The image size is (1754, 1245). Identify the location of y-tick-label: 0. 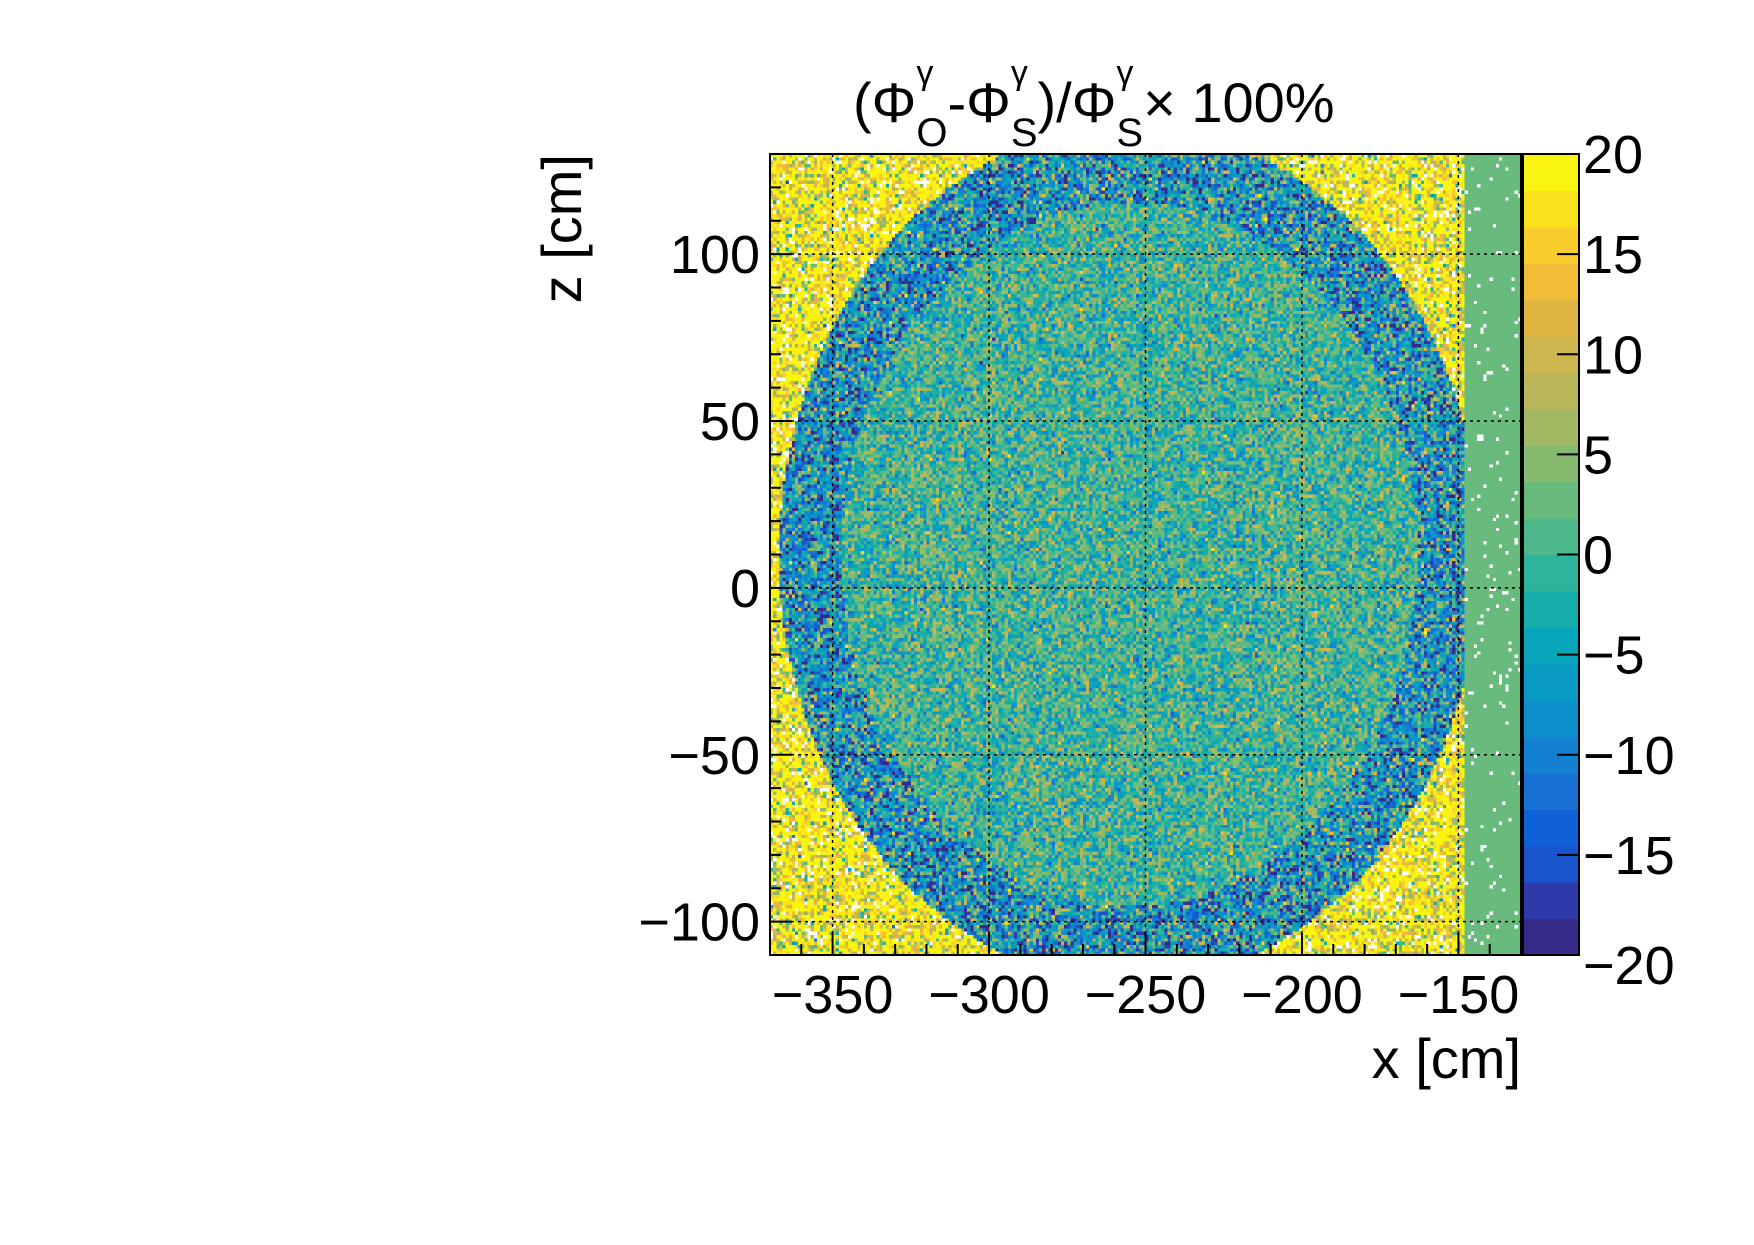
(745, 589).